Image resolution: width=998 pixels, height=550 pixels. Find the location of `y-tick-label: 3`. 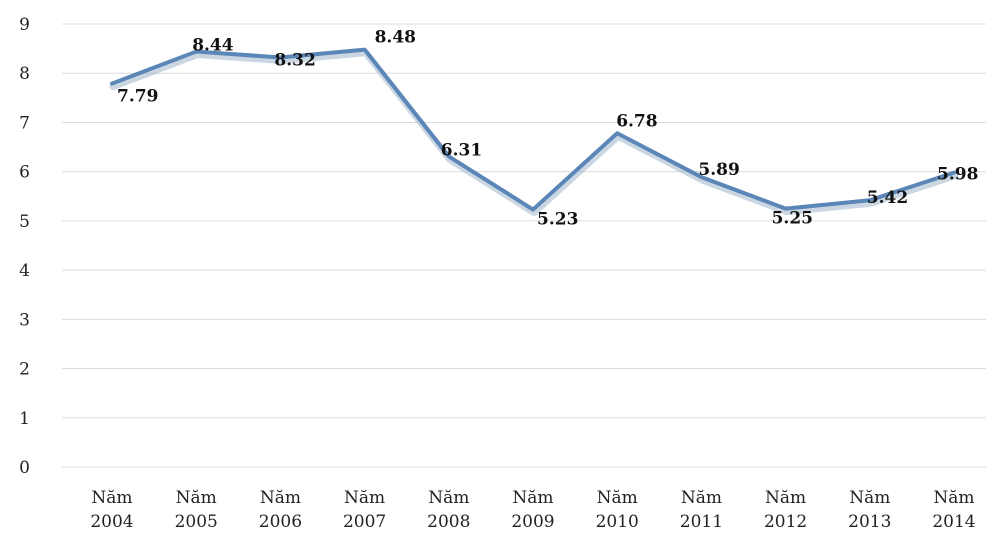

y-tick-label: 3 is located at coordinates (24, 320).